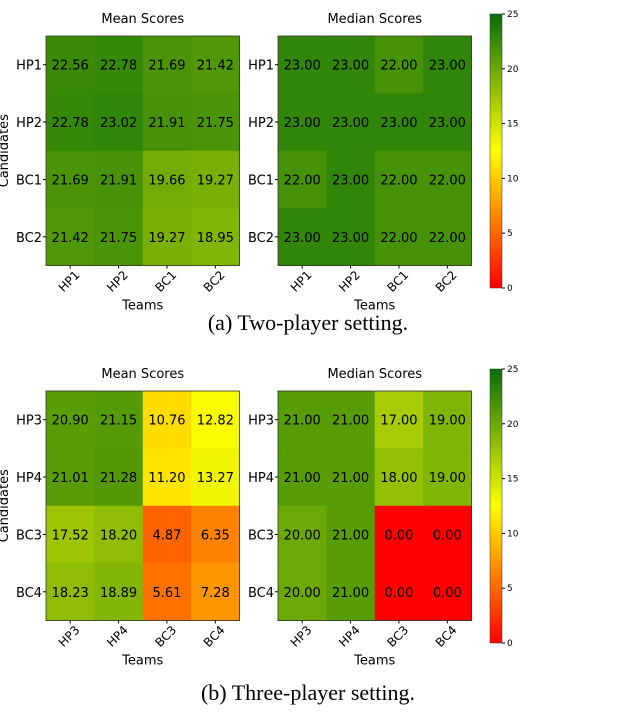  What do you see at coordinates (397, 281) in the screenshot?
I see `x-tick-label: BC1` at bounding box center [397, 281].